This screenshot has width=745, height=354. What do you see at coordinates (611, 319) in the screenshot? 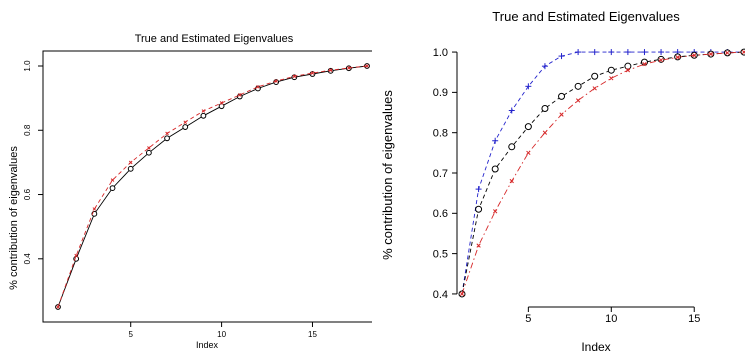
I see `right-x-tick-label: 10` at bounding box center [611, 319].